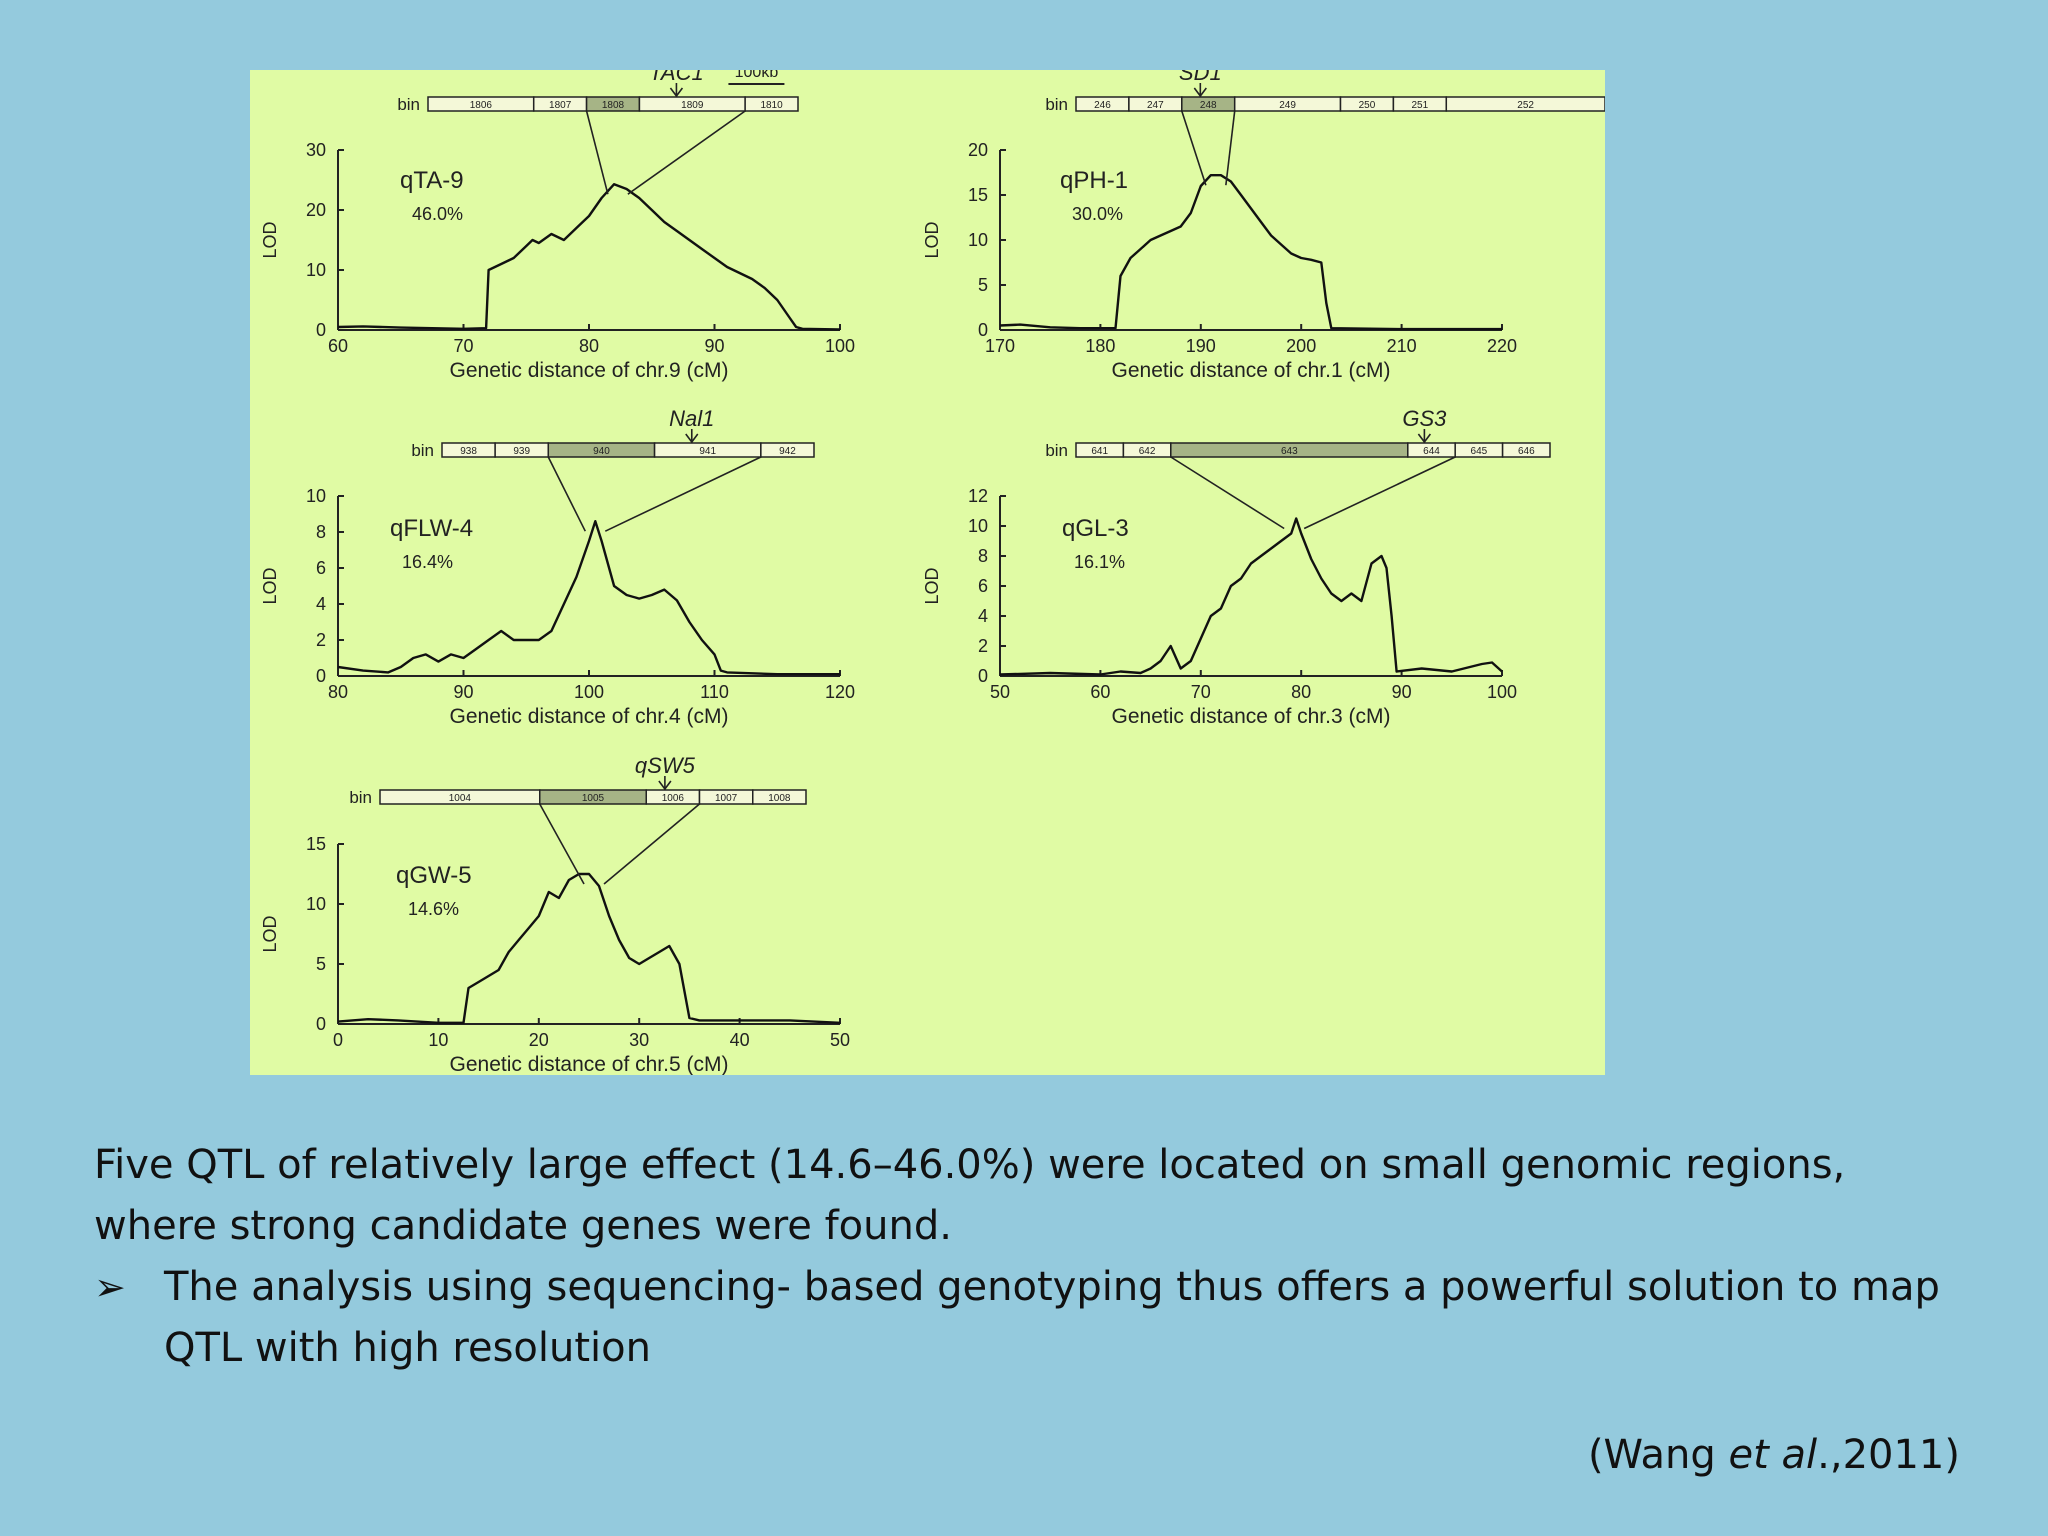 Image resolution: width=2048 pixels, height=1536 pixels. What do you see at coordinates (613, 105) in the screenshot?
I see `bin-cell-label: 1808` at bounding box center [613, 105].